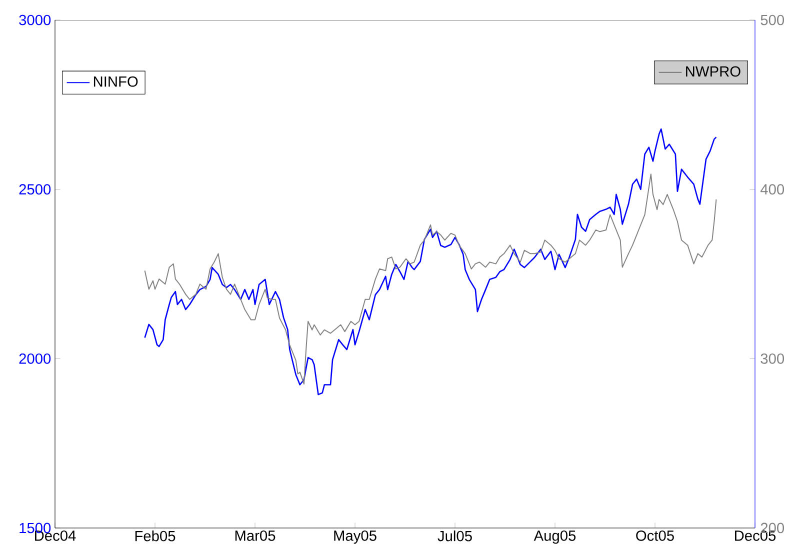  I want to click on y2-tick-label: 500, so click(772, 20).